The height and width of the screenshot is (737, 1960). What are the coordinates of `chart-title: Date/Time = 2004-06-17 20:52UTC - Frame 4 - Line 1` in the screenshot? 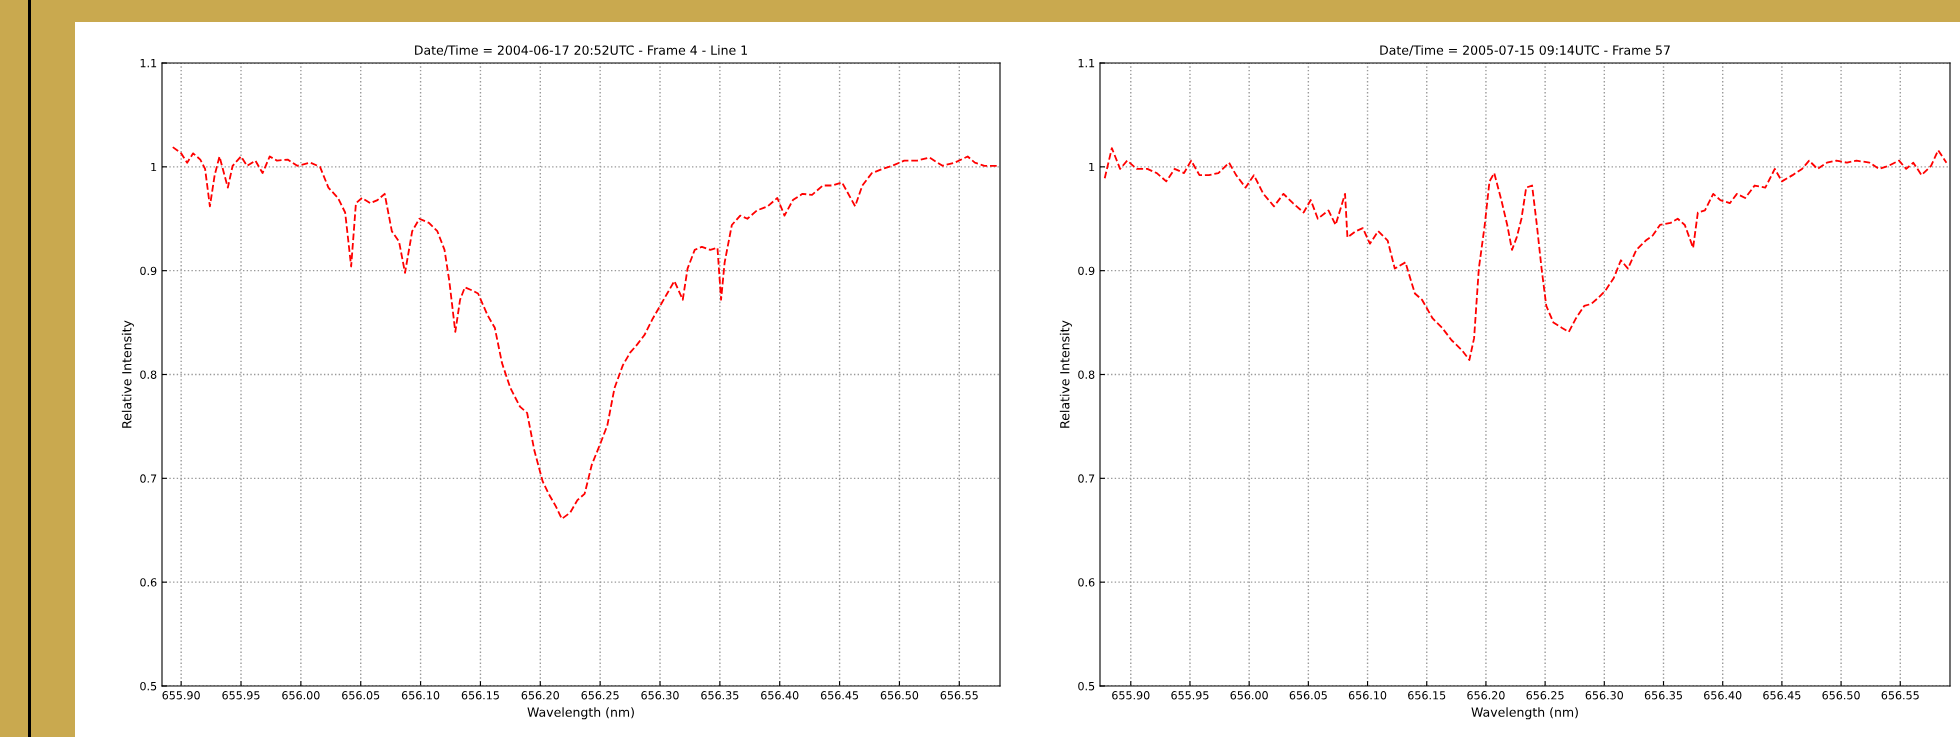 It's located at (581, 50).